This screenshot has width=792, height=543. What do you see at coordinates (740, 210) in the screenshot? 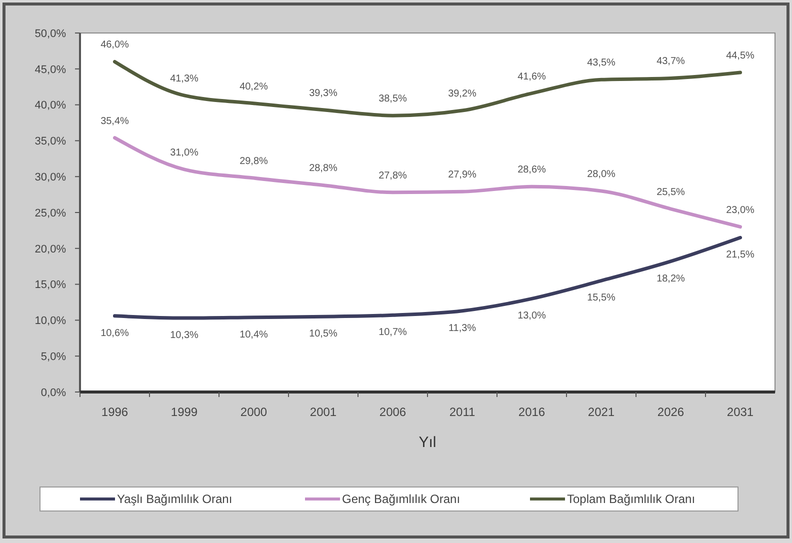
I see `data-label: 23,0%` at bounding box center [740, 210].